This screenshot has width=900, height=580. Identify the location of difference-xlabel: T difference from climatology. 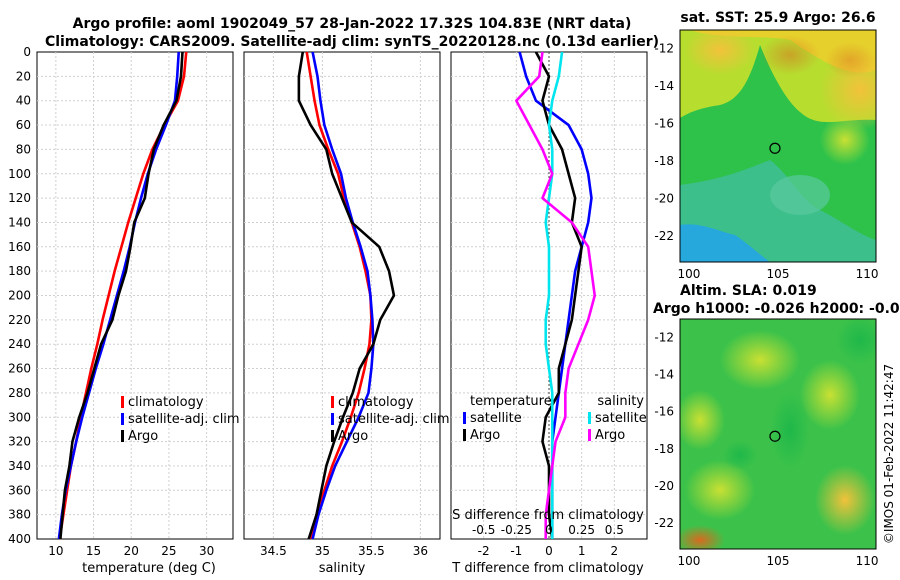
(547, 568).